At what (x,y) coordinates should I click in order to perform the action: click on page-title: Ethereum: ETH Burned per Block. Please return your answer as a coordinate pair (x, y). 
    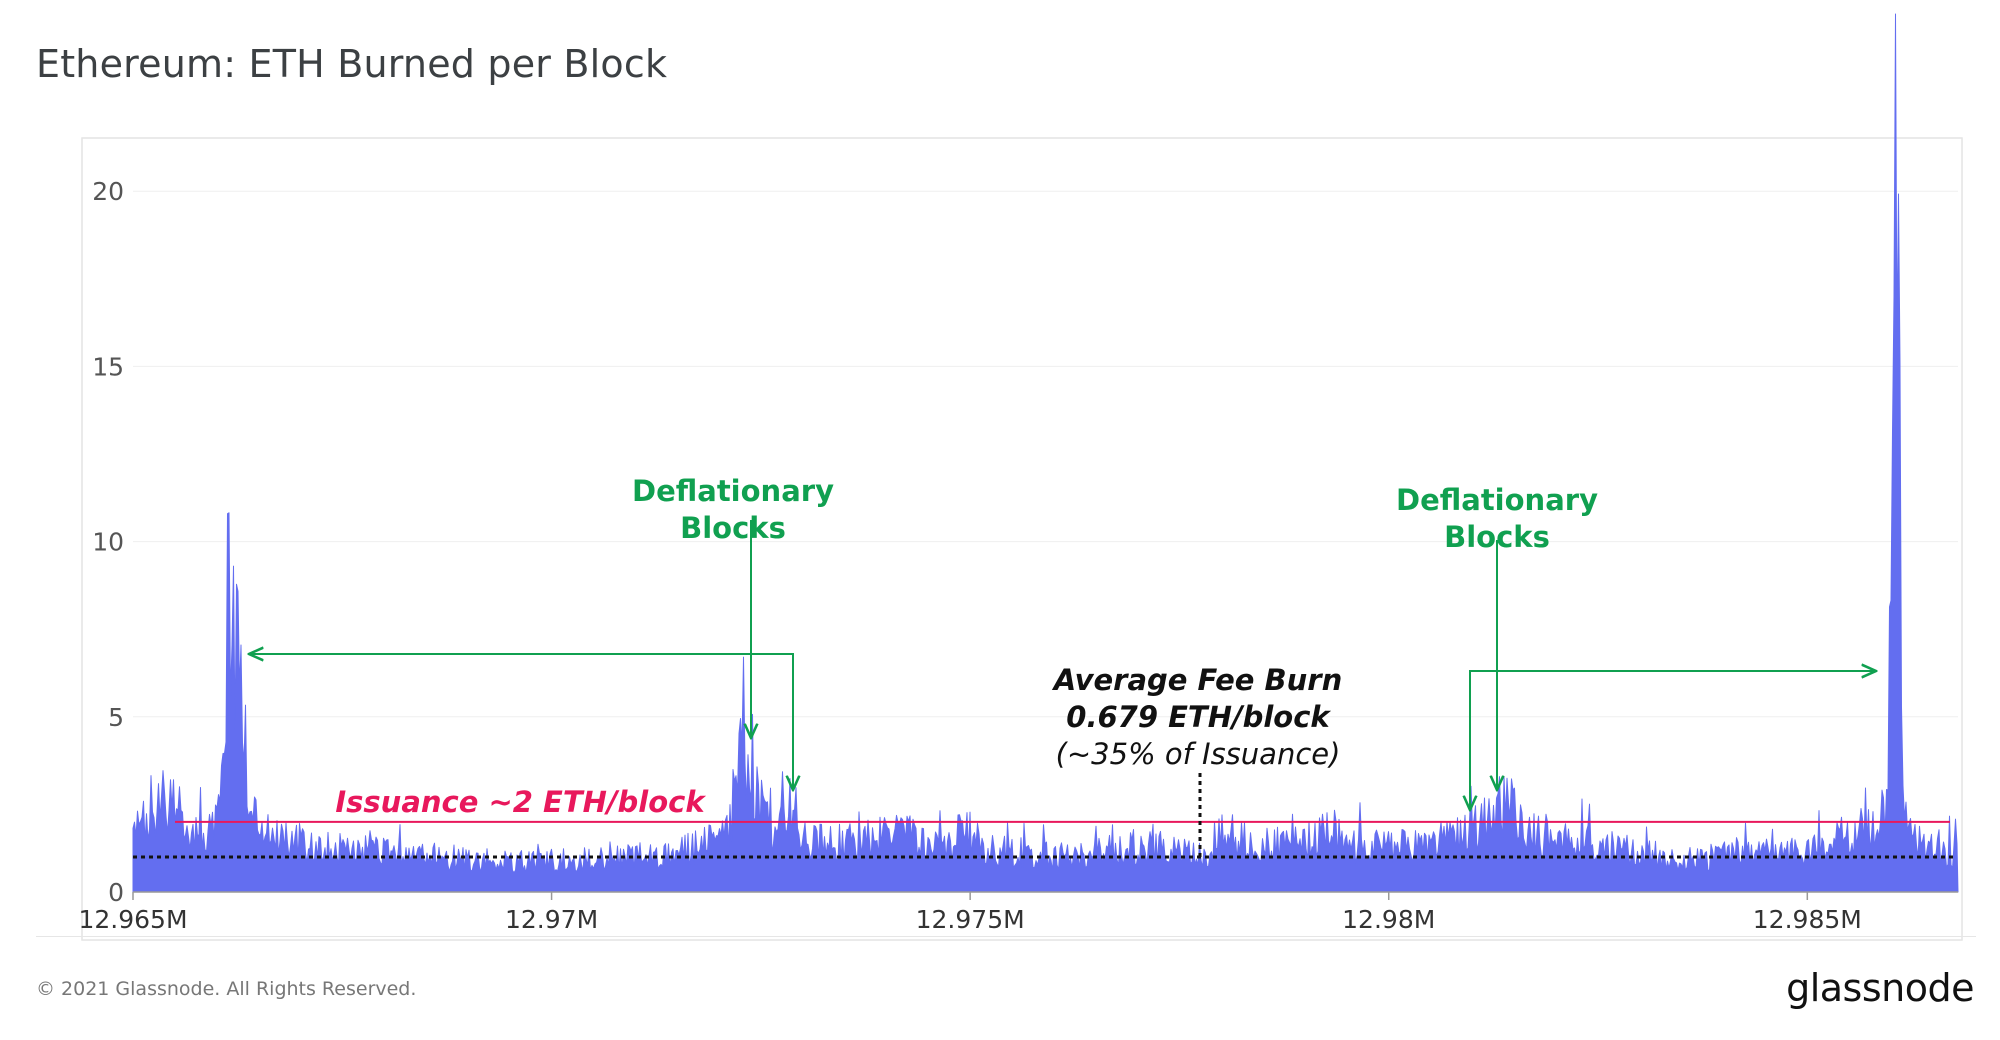
    Looking at the image, I should click on (352, 64).